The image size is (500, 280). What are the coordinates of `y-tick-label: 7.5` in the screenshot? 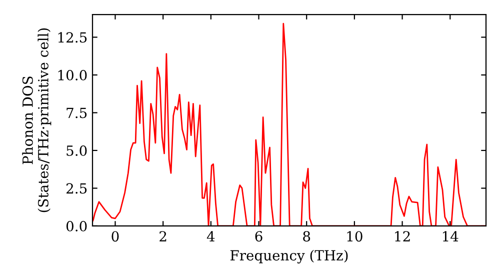 It's located at (76, 113).